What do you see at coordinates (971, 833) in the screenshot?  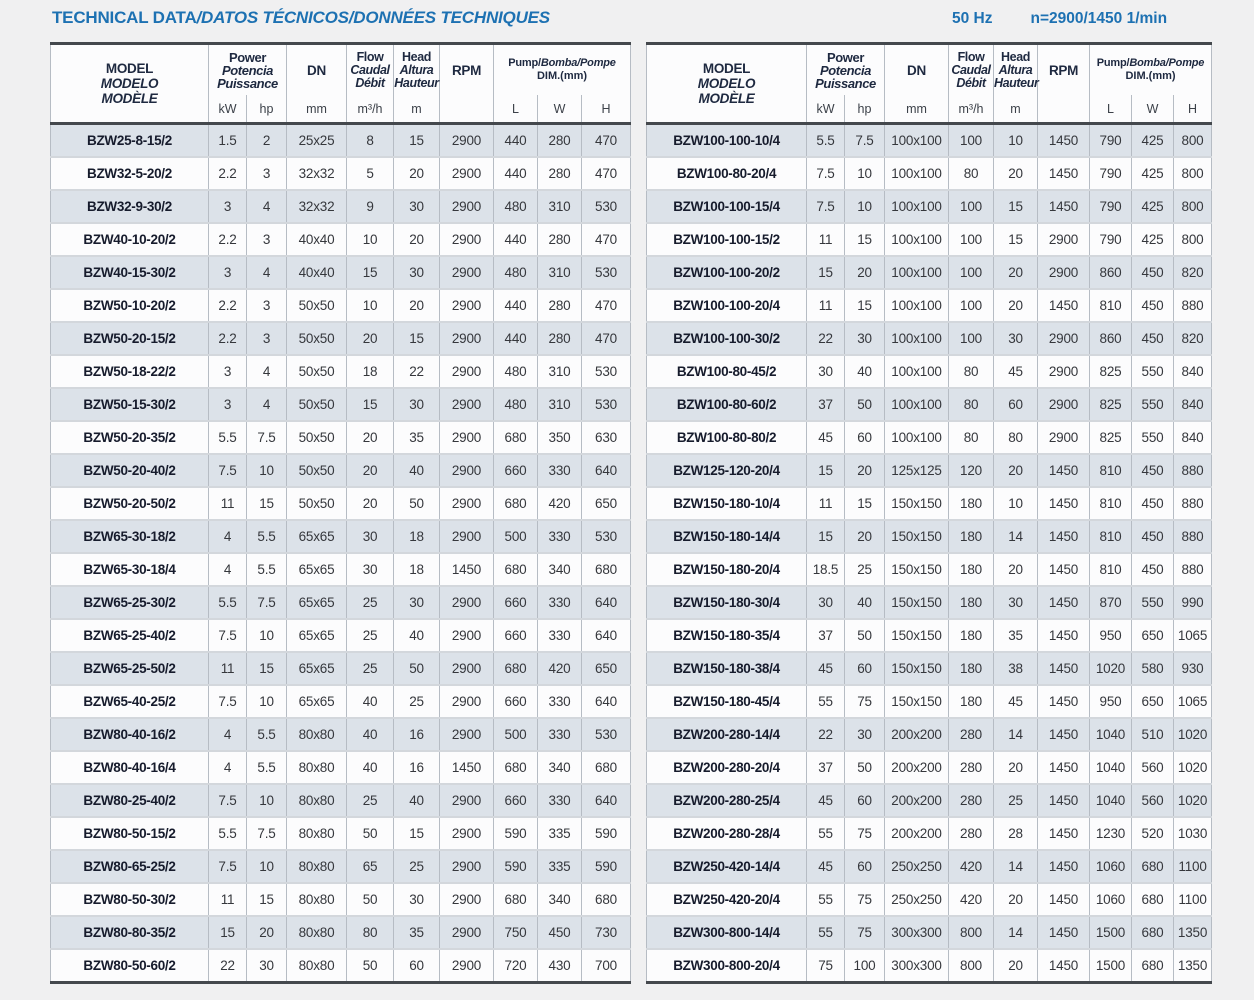 I see `value-cell: 280` at bounding box center [971, 833].